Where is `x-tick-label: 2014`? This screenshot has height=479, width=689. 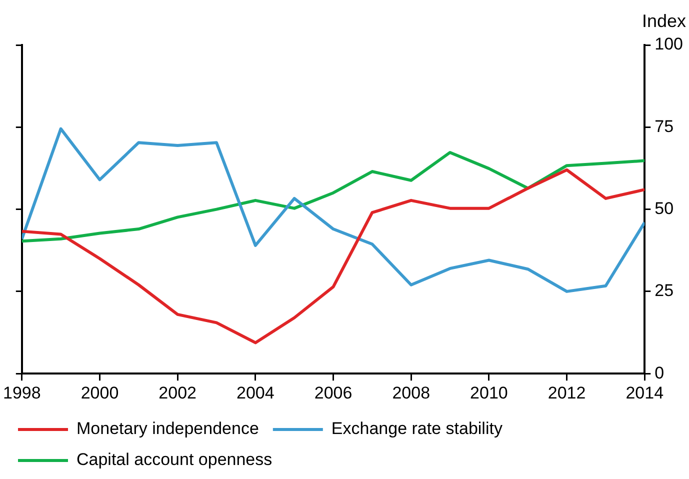
x-tick-label: 2014 is located at coordinates (645, 392).